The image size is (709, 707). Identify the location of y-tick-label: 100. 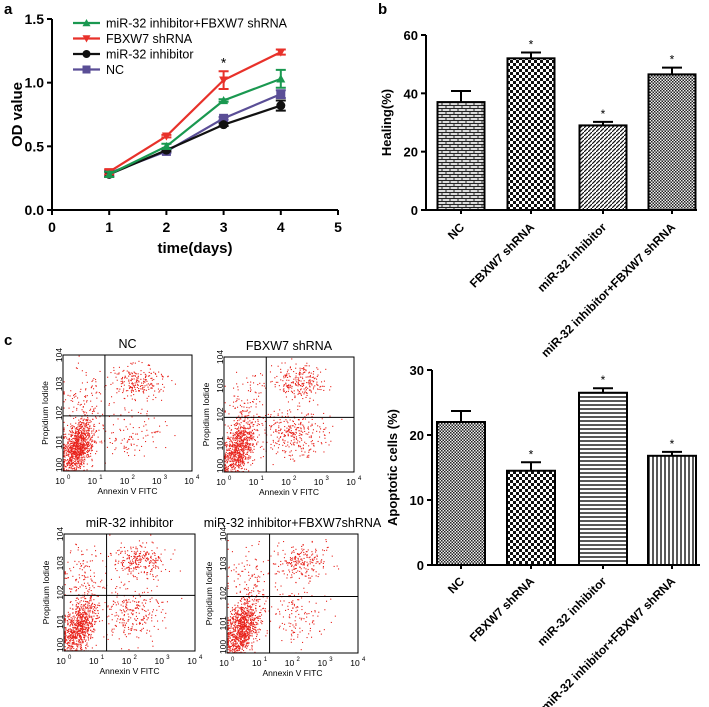
(60, 645).